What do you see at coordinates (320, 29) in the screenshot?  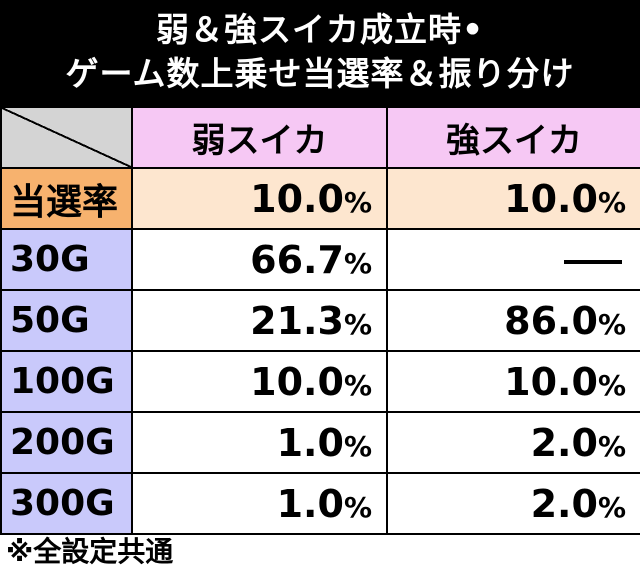 I see `title-line-1: 弱＆強スイカ成立時•` at bounding box center [320, 29].